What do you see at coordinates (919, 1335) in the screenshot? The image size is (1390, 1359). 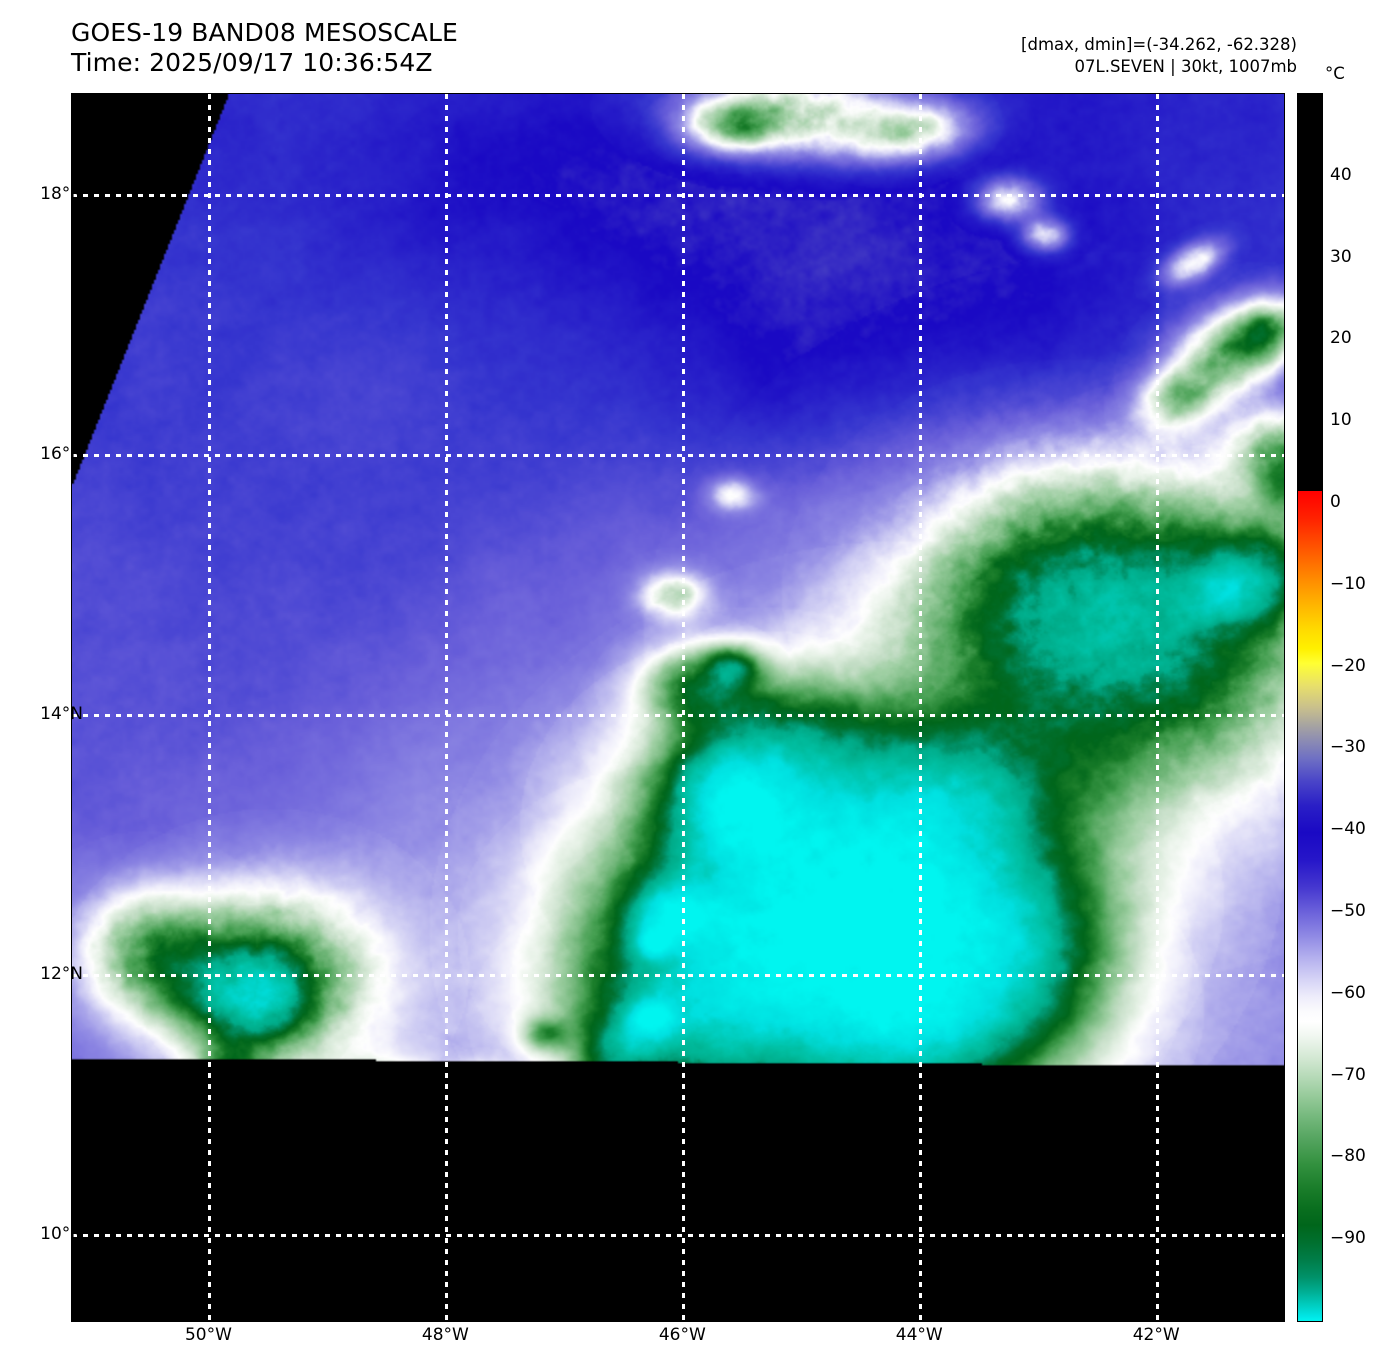 I see `xtick-label-44°W: 44°W` at bounding box center [919, 1335].